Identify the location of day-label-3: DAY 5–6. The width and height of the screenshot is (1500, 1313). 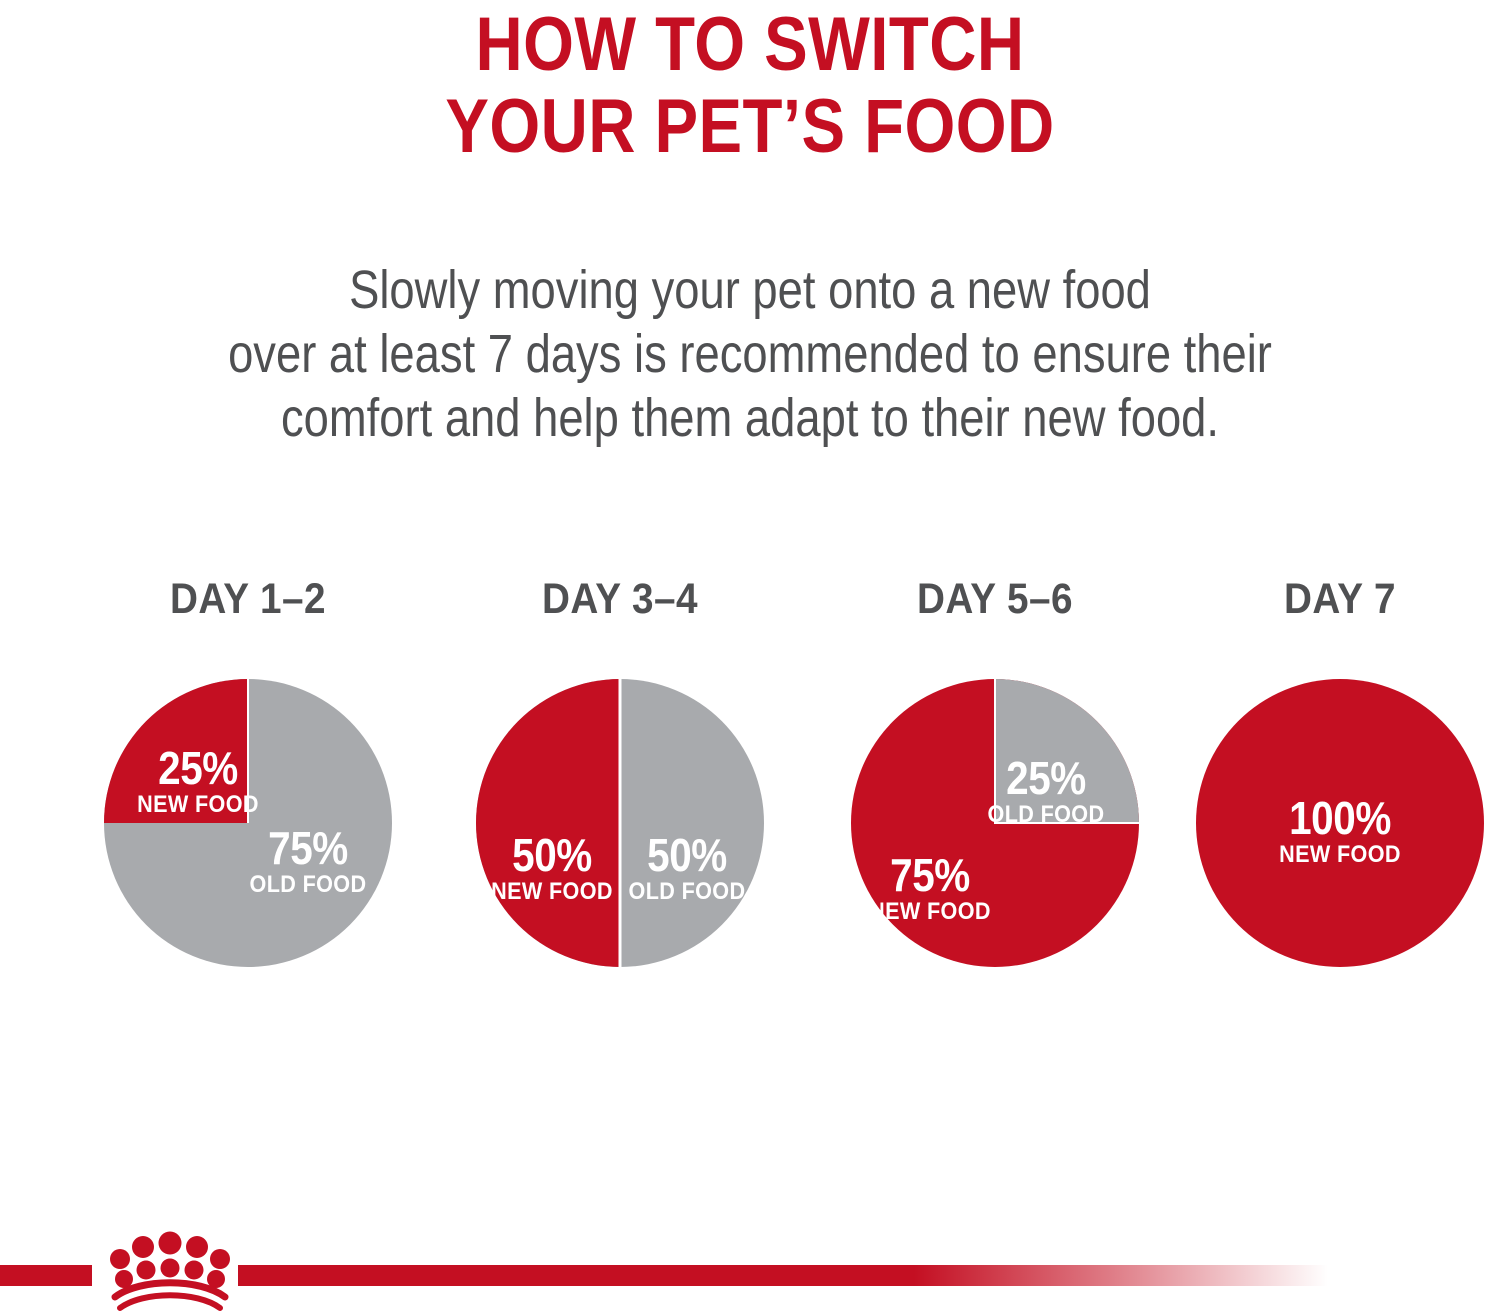
(995, 599).